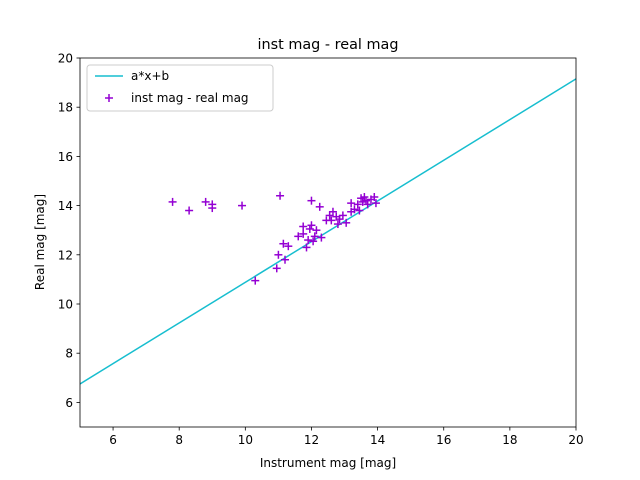 The image size is (640, 480). What do you see at coordinates (150, 76) in the screenshot?
I see `legend-label-line: a*x+b` at bounding box center [150, 76].